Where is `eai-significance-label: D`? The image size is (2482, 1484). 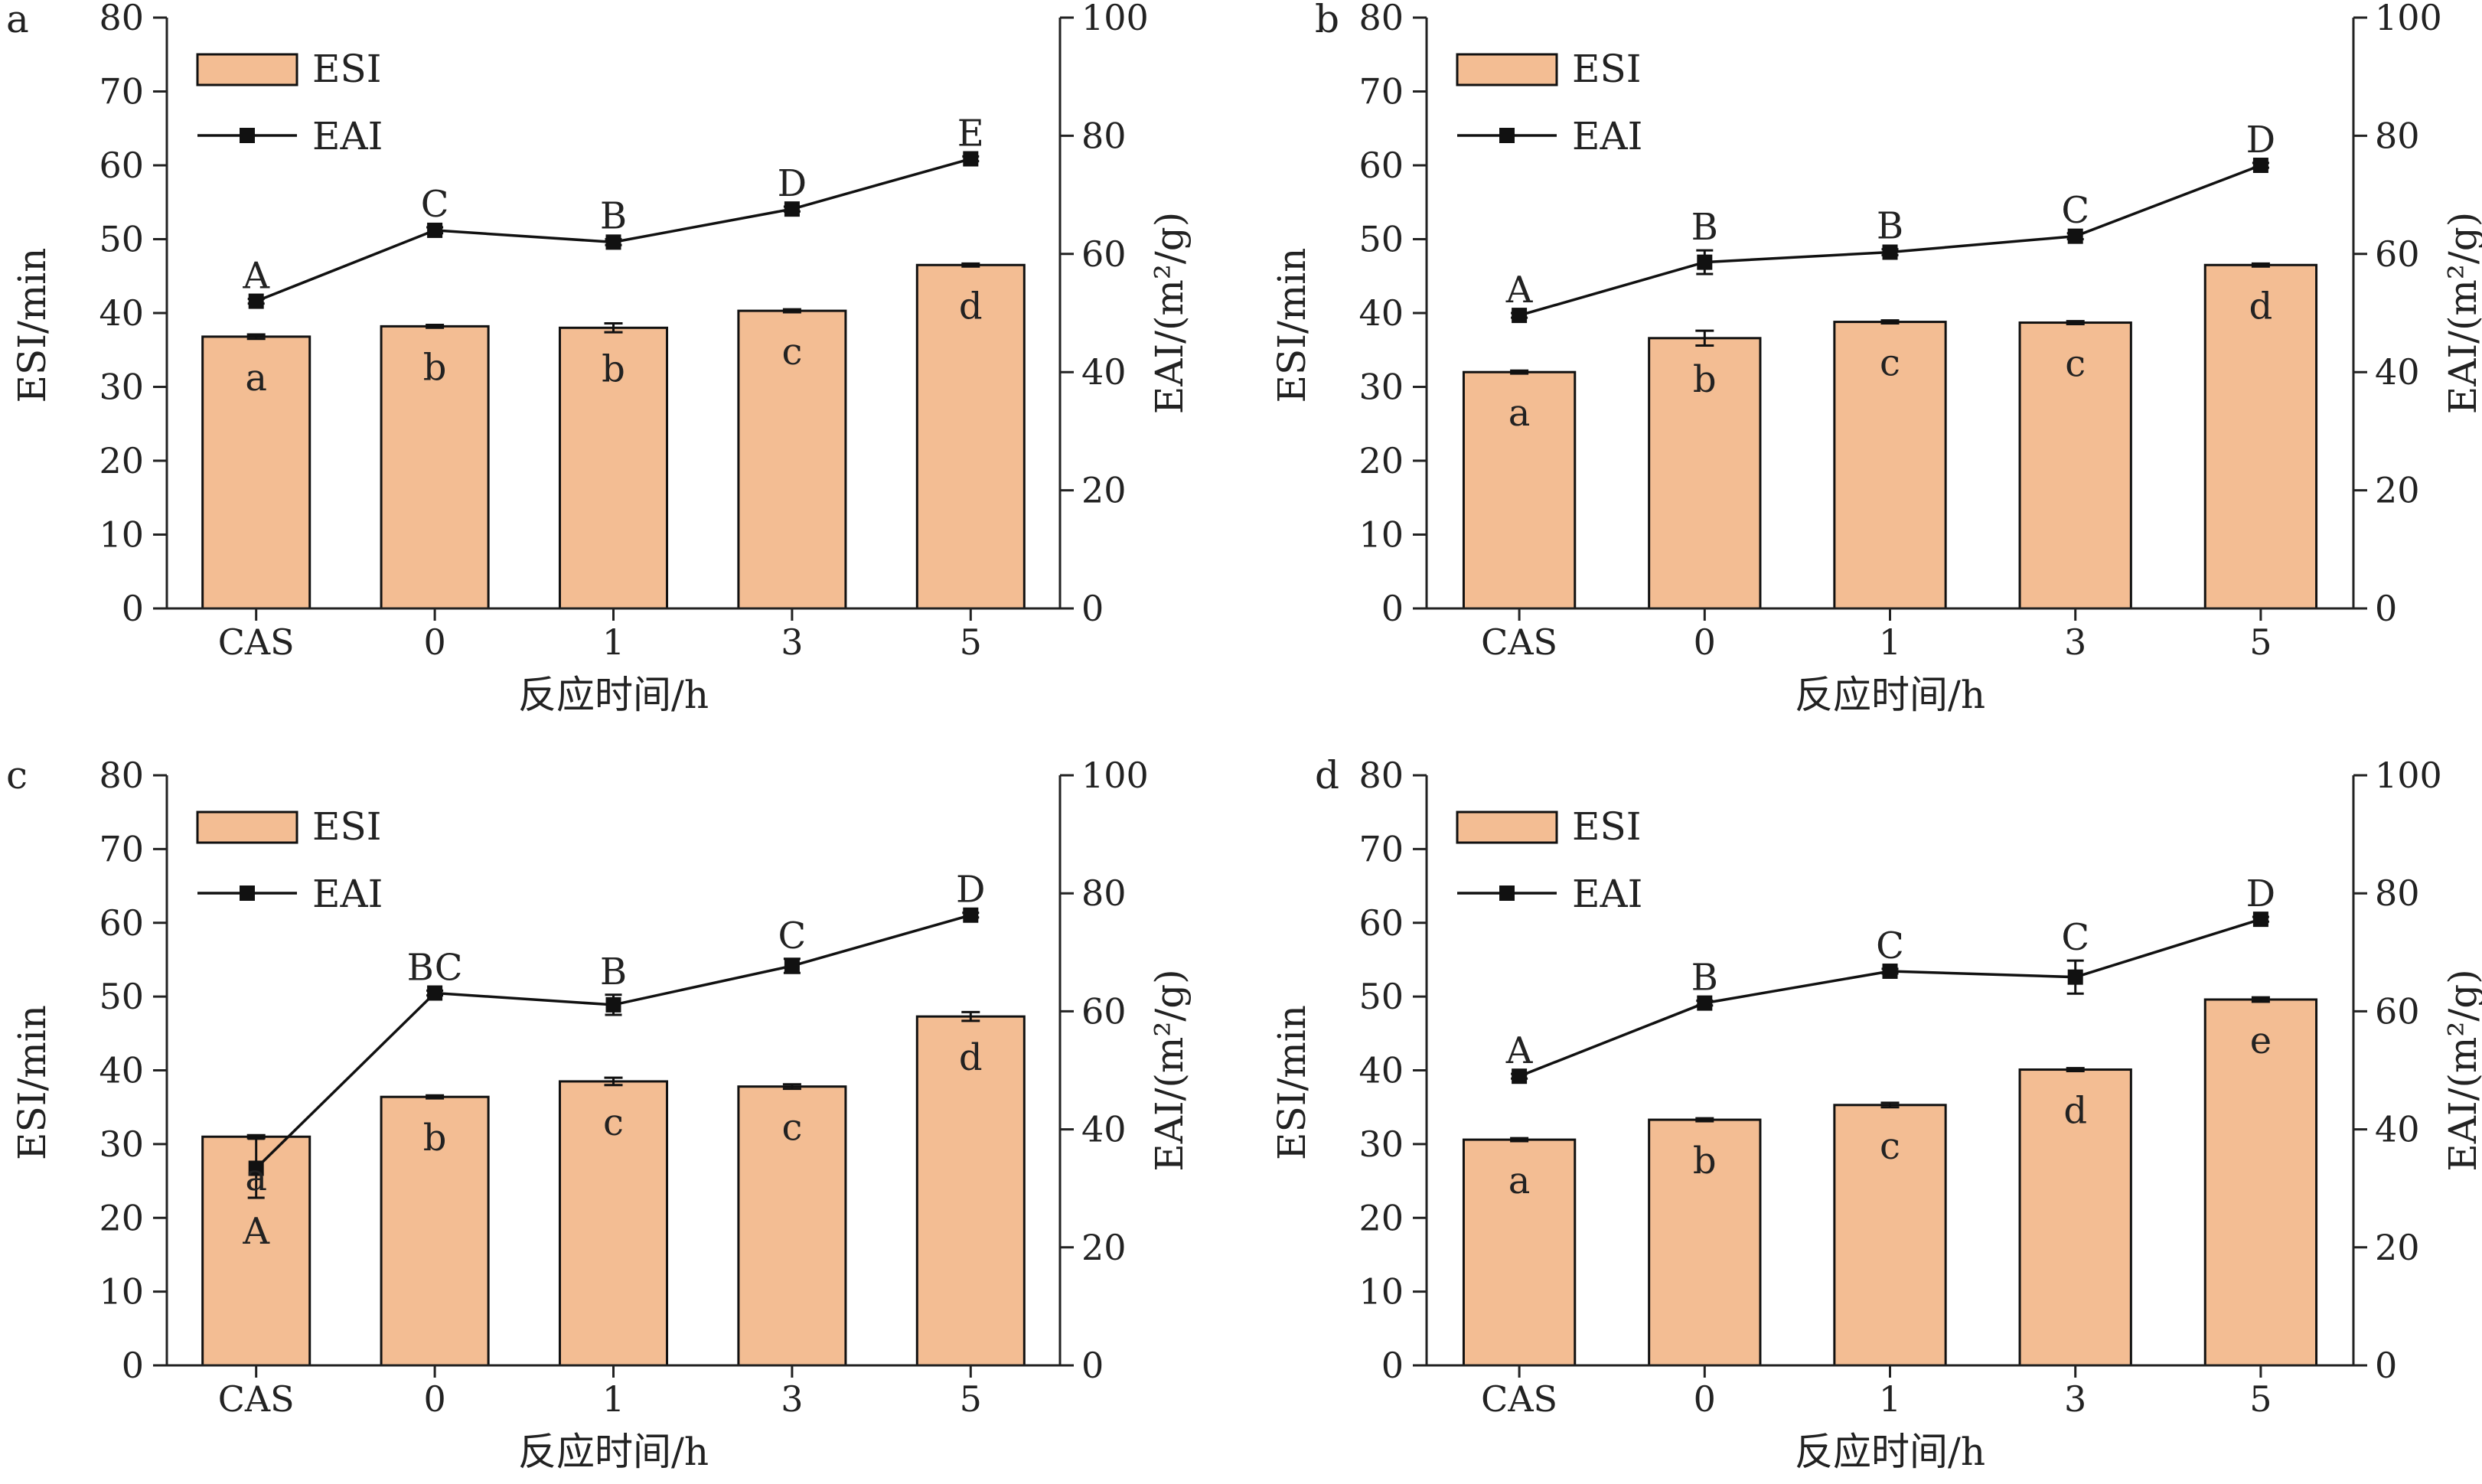
eai-significance-label: D is located at coordinates (2260, 893).